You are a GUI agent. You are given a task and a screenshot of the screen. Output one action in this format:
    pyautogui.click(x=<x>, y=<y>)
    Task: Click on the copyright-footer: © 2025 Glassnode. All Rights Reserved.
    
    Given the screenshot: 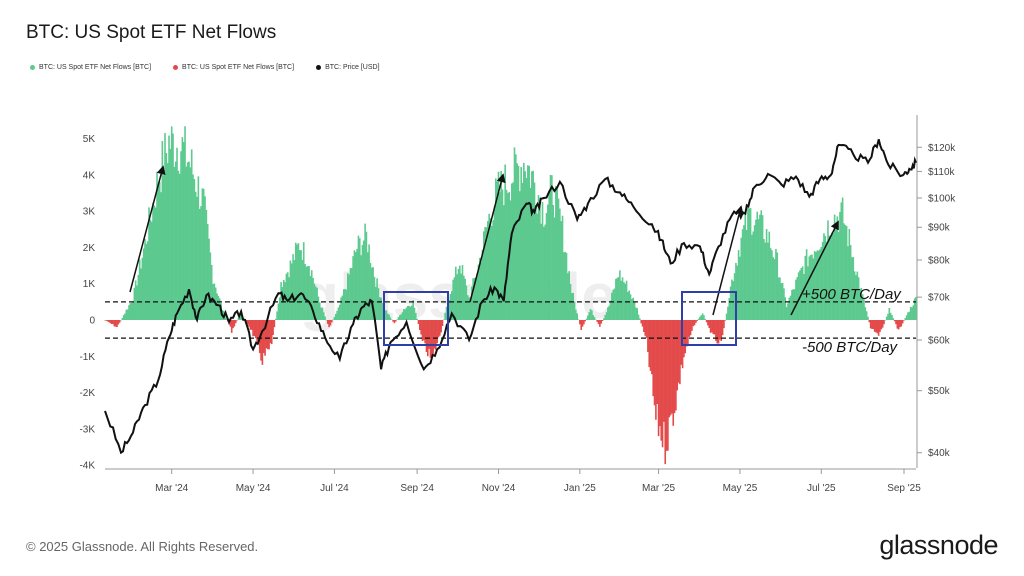 What is the action you would take?
    pyautogui.click(x=142, y=546)
    